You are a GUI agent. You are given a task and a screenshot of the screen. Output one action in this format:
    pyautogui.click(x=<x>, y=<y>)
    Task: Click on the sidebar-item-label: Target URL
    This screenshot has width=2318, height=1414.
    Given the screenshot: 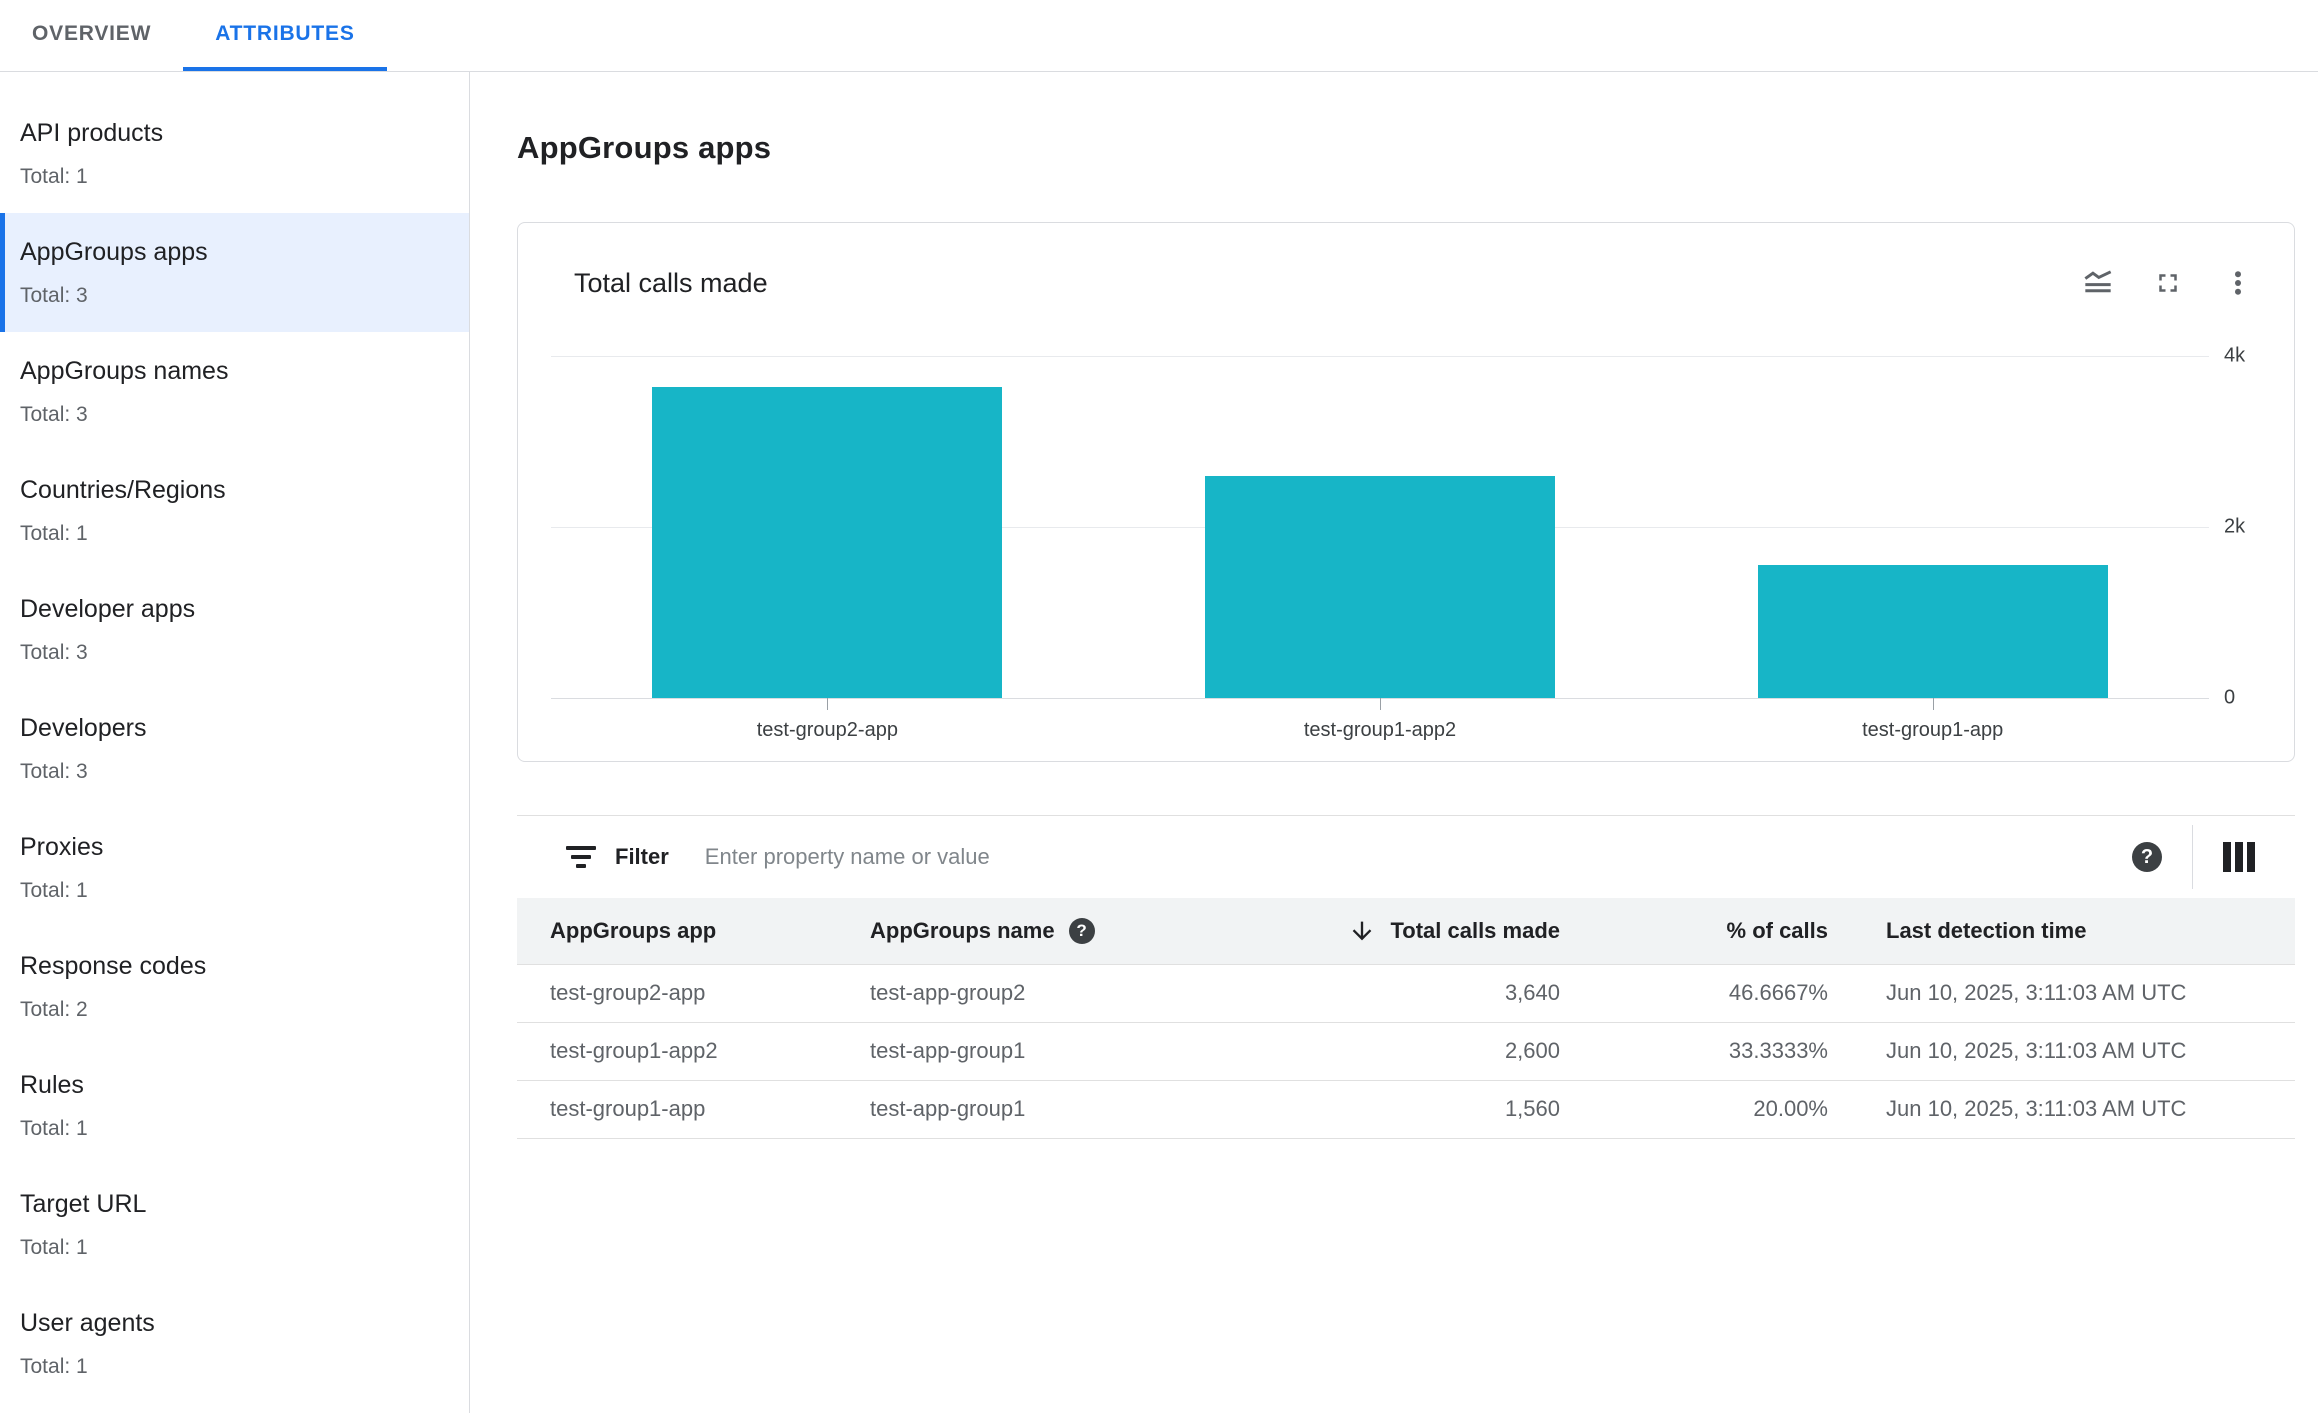 What is the action you would take?
    pyautogui.click(x=83, y=1204)
    